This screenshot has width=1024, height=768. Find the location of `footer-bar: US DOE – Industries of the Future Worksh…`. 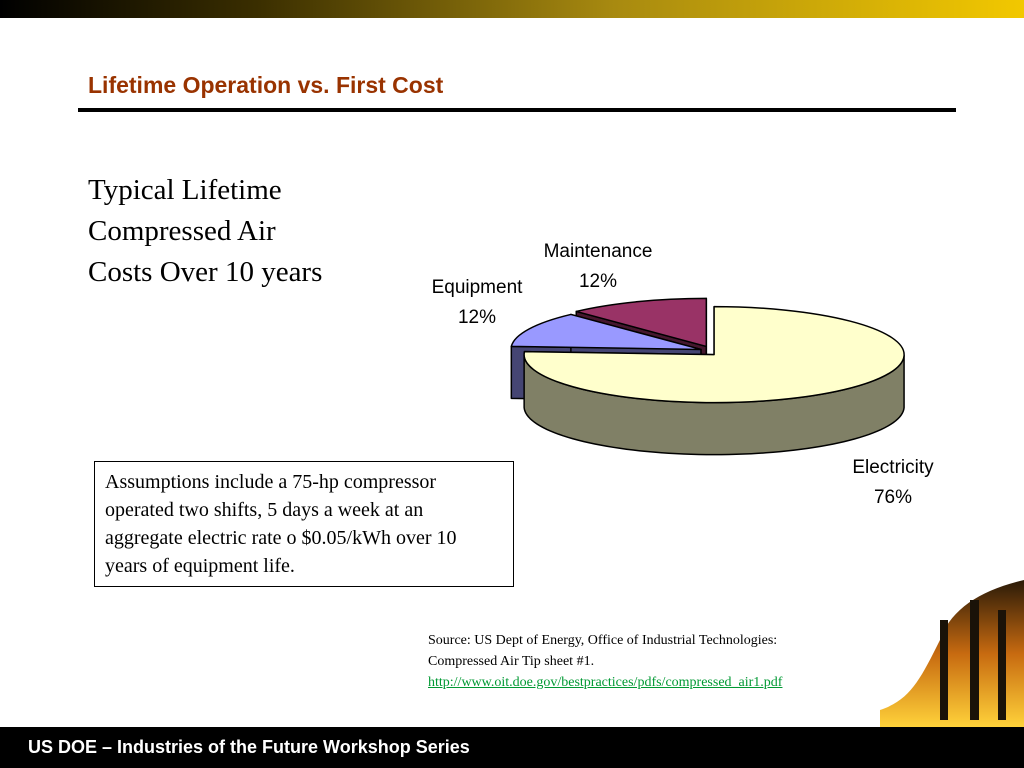

footer-bar: US DOE – Industries of the Future Worksh… is located at coordinates (512, 747).